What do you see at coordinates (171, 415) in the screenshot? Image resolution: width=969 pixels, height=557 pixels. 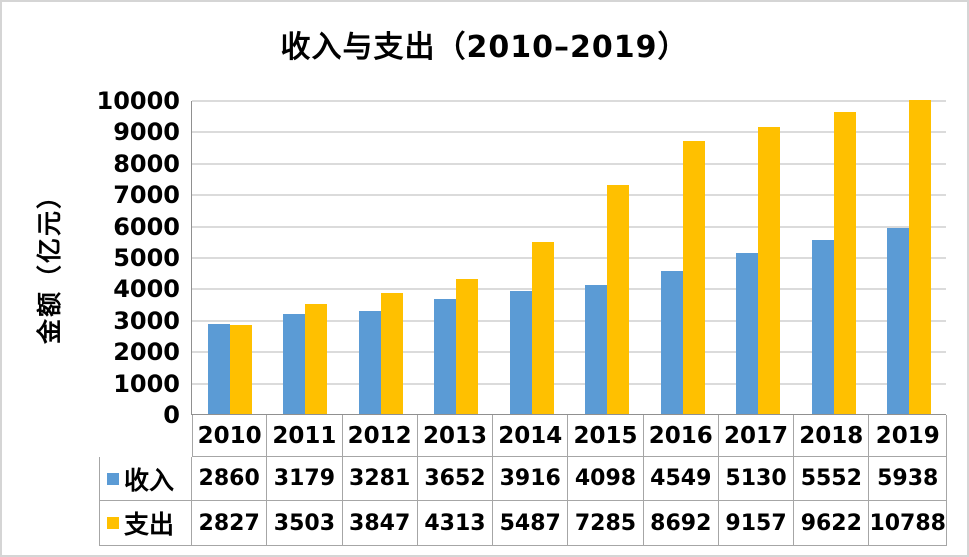 I see `y-axis-tick-0: 0` at bounding box center [171, 415].